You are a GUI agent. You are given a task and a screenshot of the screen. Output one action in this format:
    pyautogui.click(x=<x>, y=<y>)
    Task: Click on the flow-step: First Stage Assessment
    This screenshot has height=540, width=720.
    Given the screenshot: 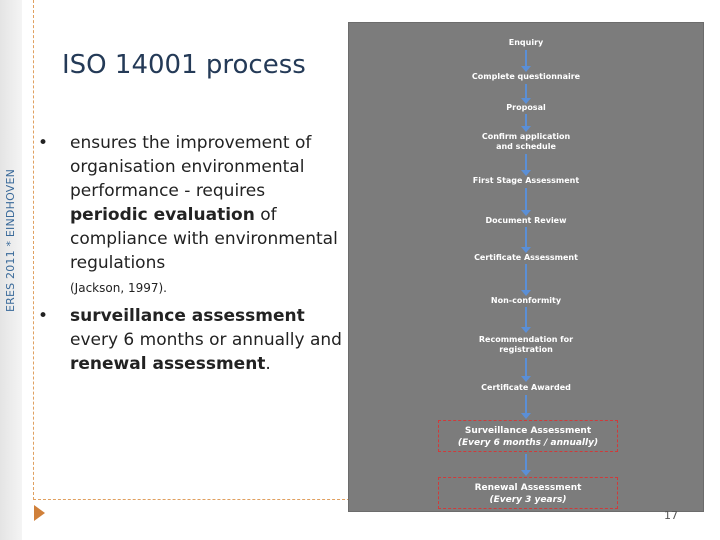 What is the action you would take?
    pyautogui.click(x=526, y=180)
    